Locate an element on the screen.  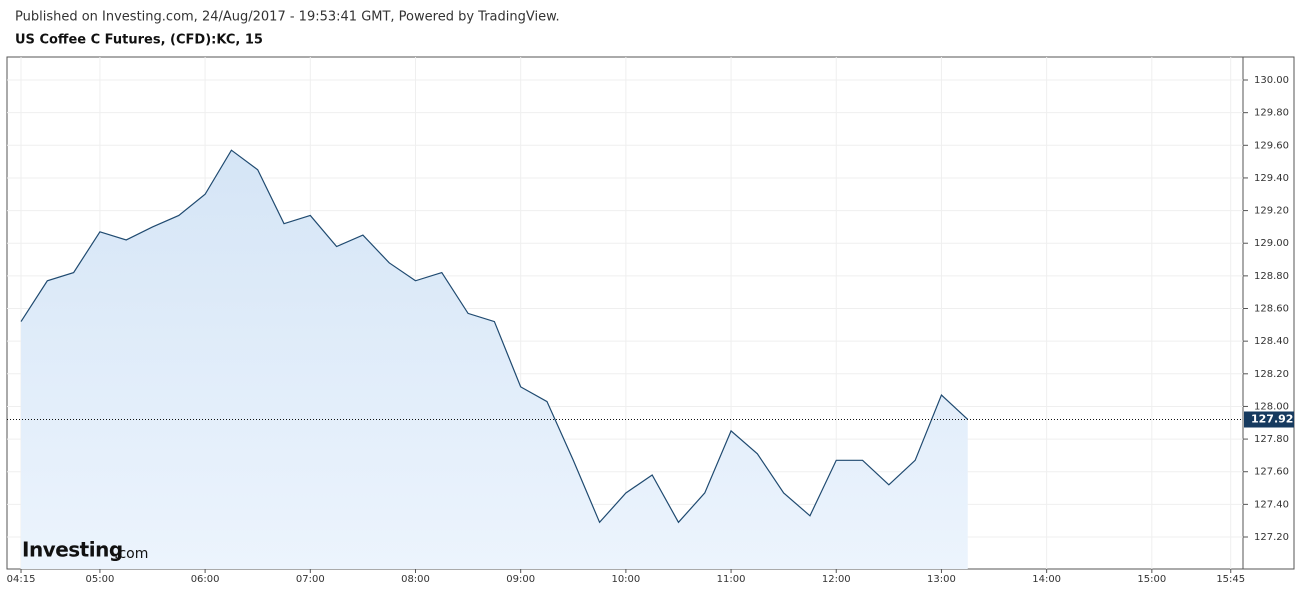
chart-title: US Coffee C Futures, (CFD):KC, 15 is located at coordinates (139, 40).